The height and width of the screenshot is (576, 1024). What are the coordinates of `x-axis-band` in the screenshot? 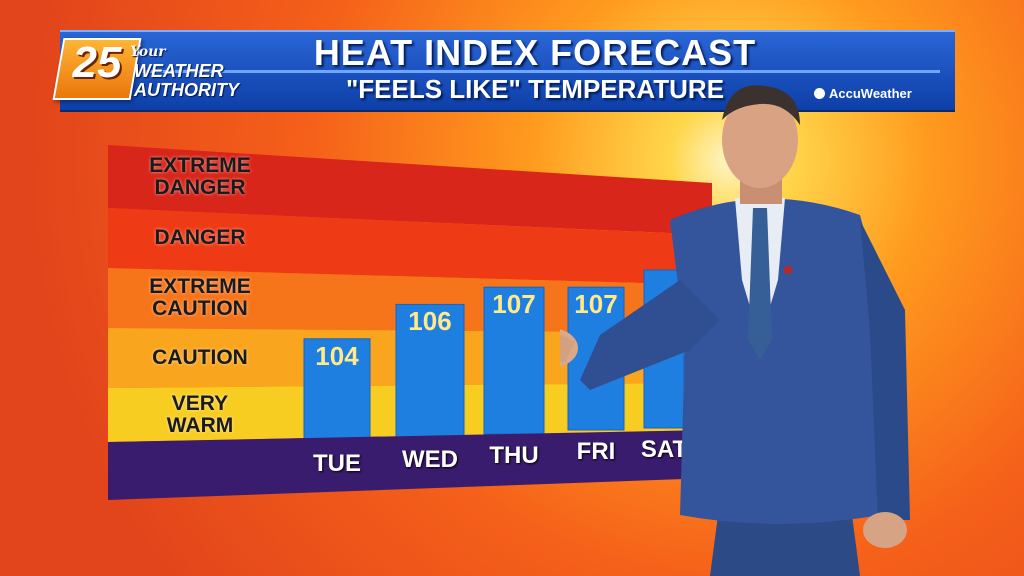 It's located at (410, 465).